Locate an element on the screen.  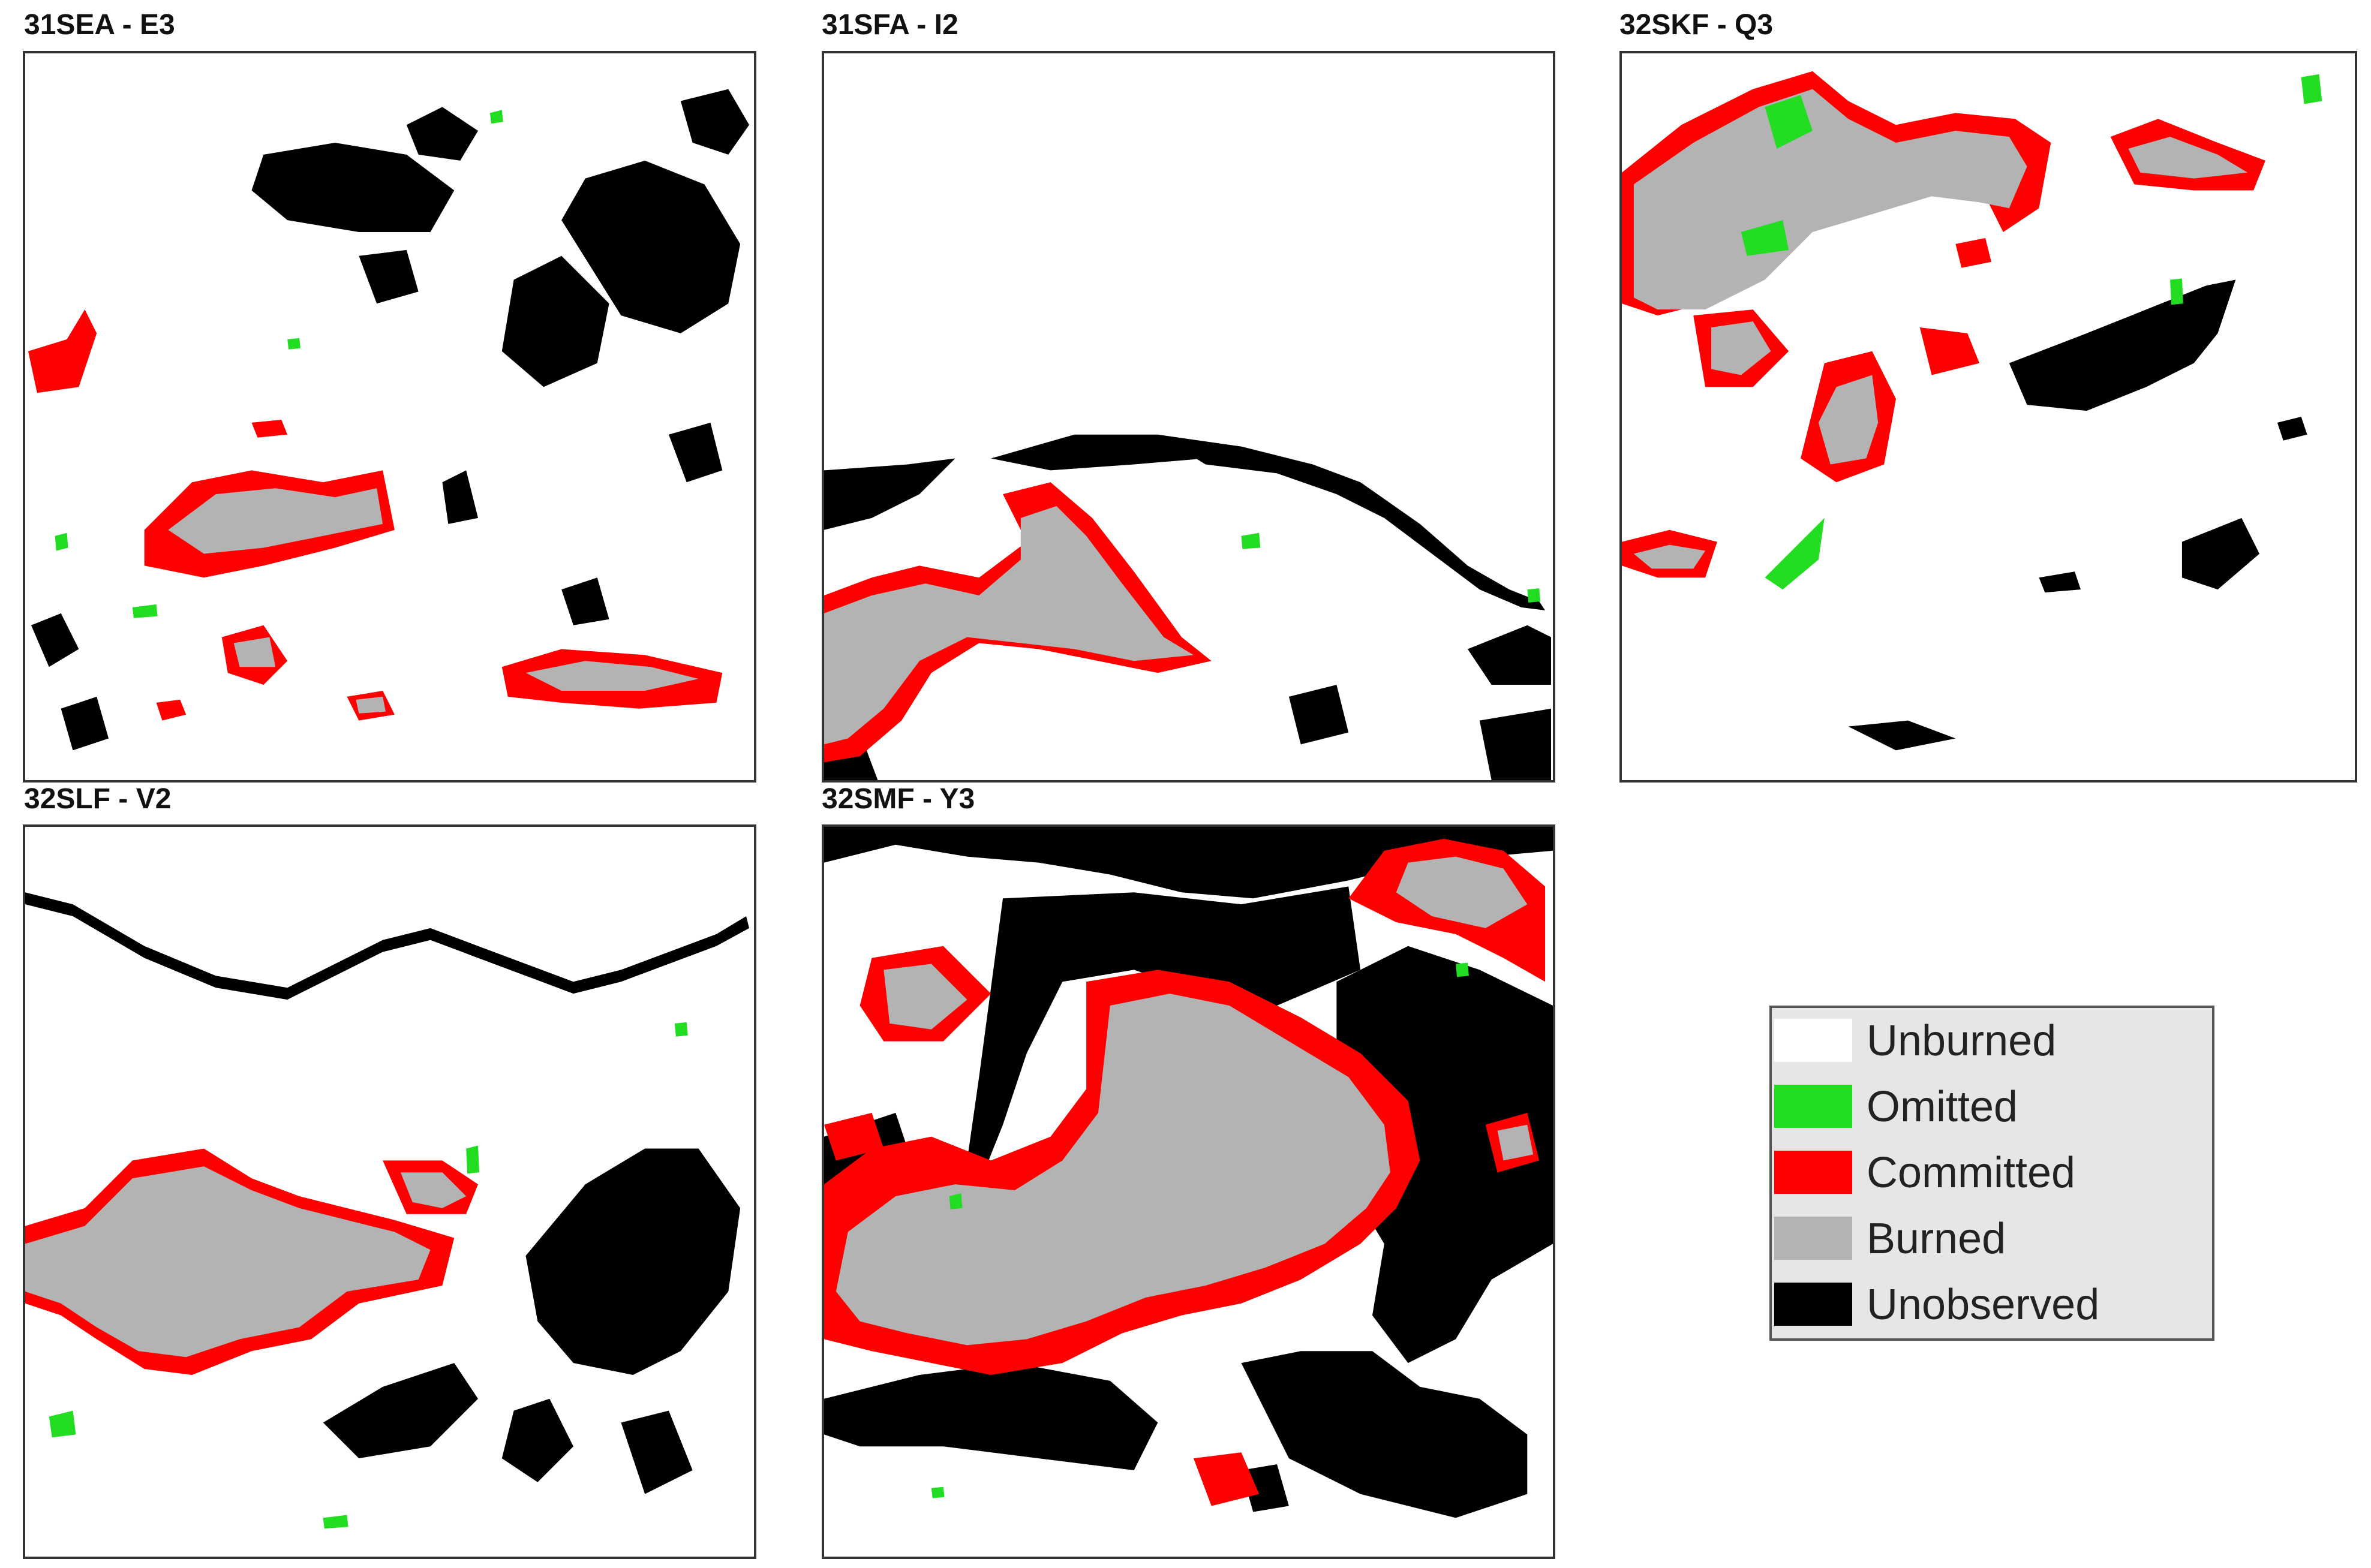
panel-title-31sfa: 31SFA - I2 is located at coordinates (890, 25).